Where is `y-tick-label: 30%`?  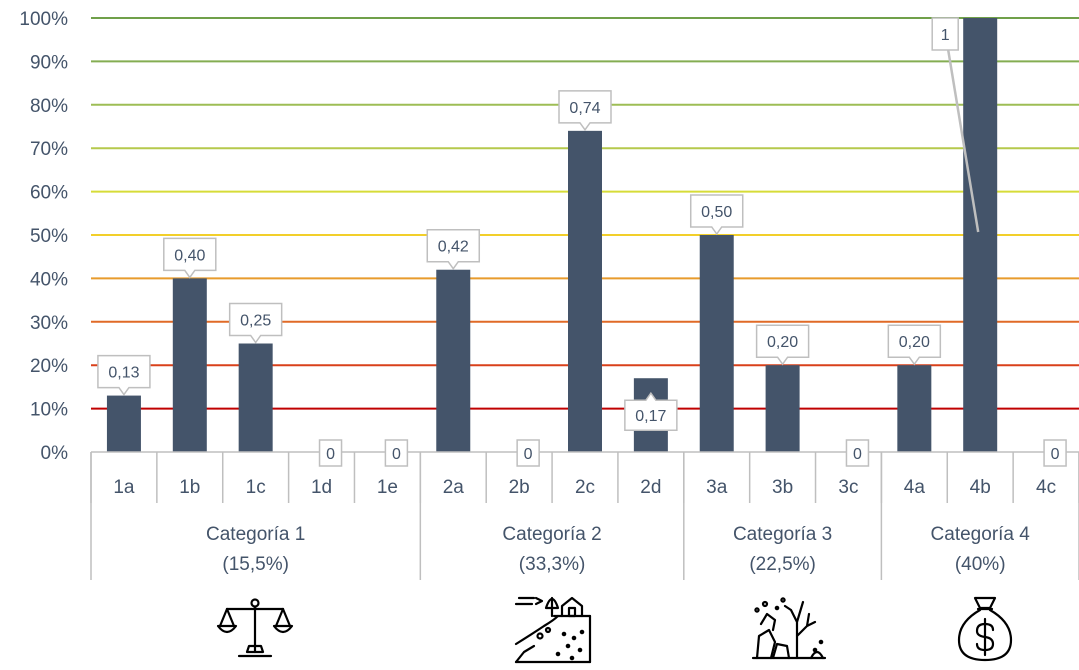 y-tick-label: 30% is located at coordinates (49, 323).